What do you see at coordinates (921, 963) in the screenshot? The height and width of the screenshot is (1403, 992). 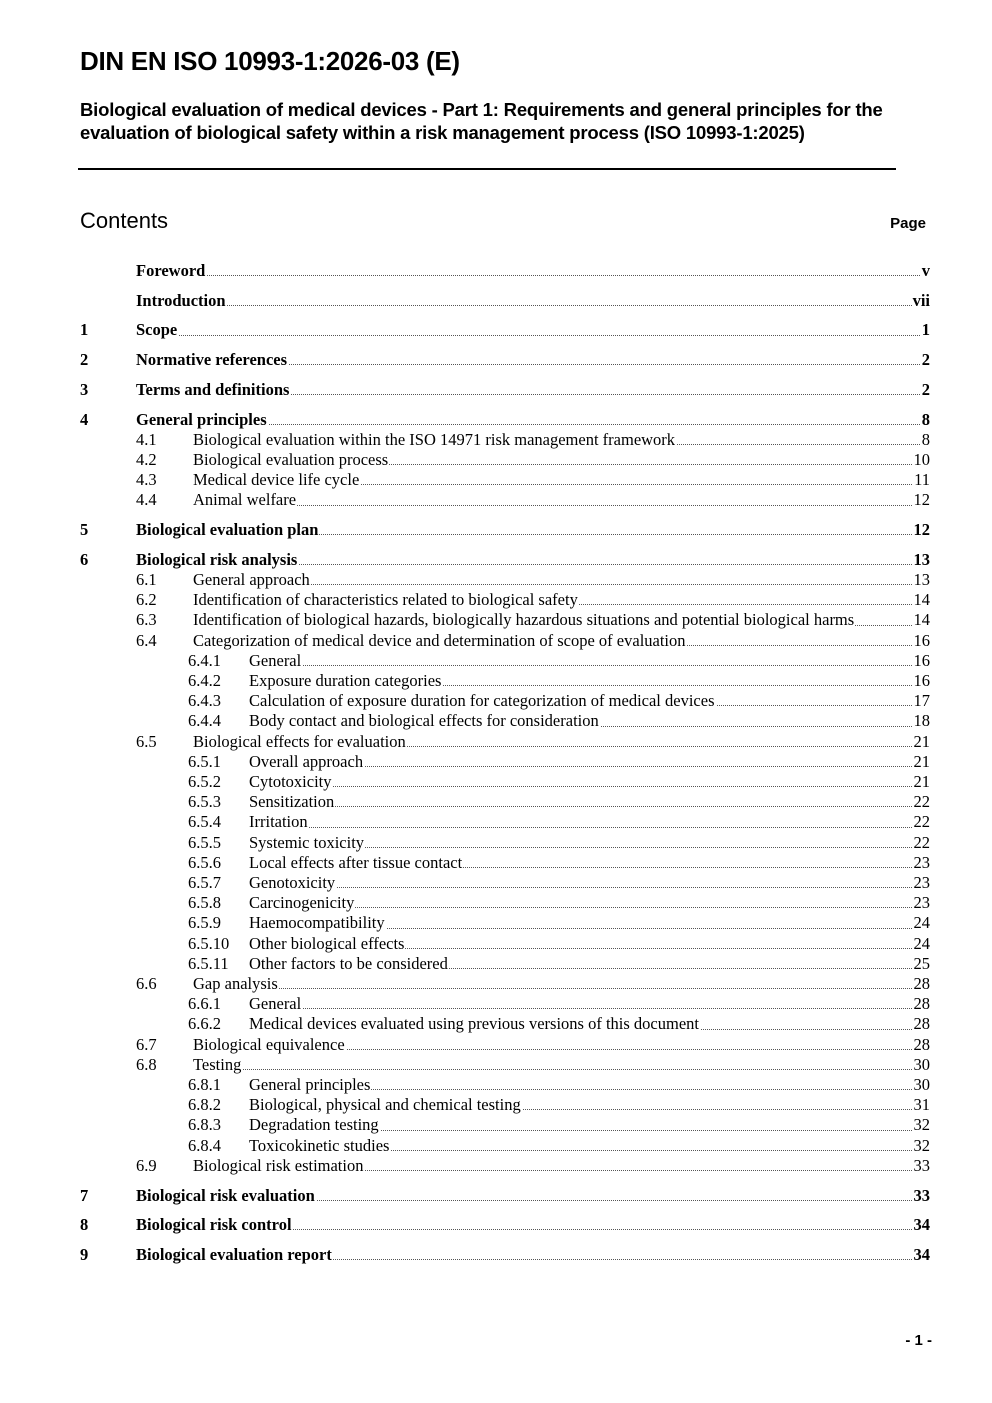 I see `toc-entry-page: 25` at bounding box center [921, 963].